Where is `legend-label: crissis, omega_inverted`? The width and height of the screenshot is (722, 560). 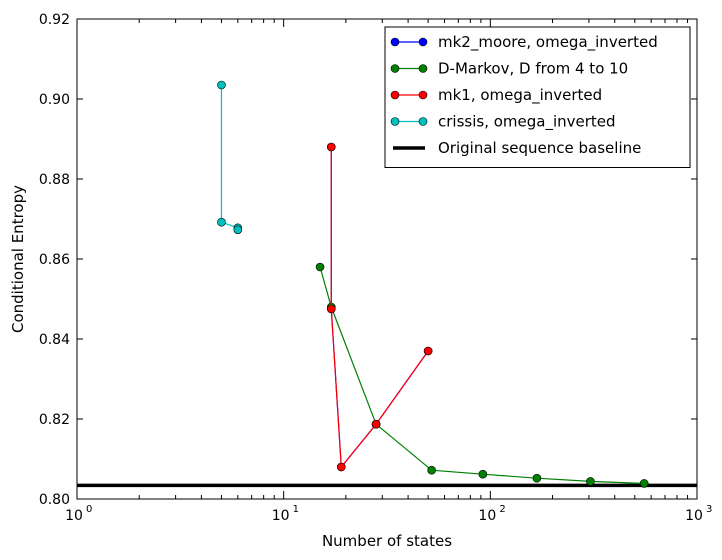 legend-label: crissis, omega_inverted is located at coordinates (527, 122).